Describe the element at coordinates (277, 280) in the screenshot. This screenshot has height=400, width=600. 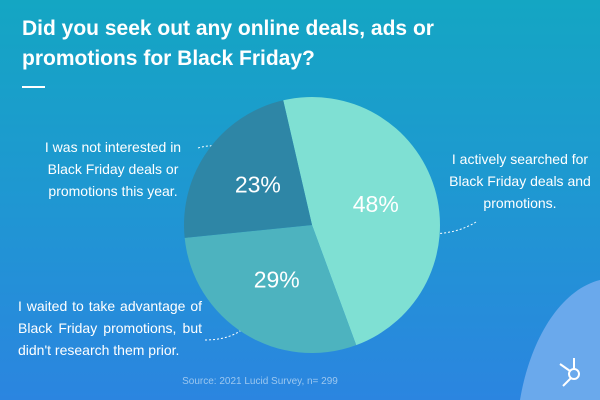
I see `value-label: 29%` at that location.